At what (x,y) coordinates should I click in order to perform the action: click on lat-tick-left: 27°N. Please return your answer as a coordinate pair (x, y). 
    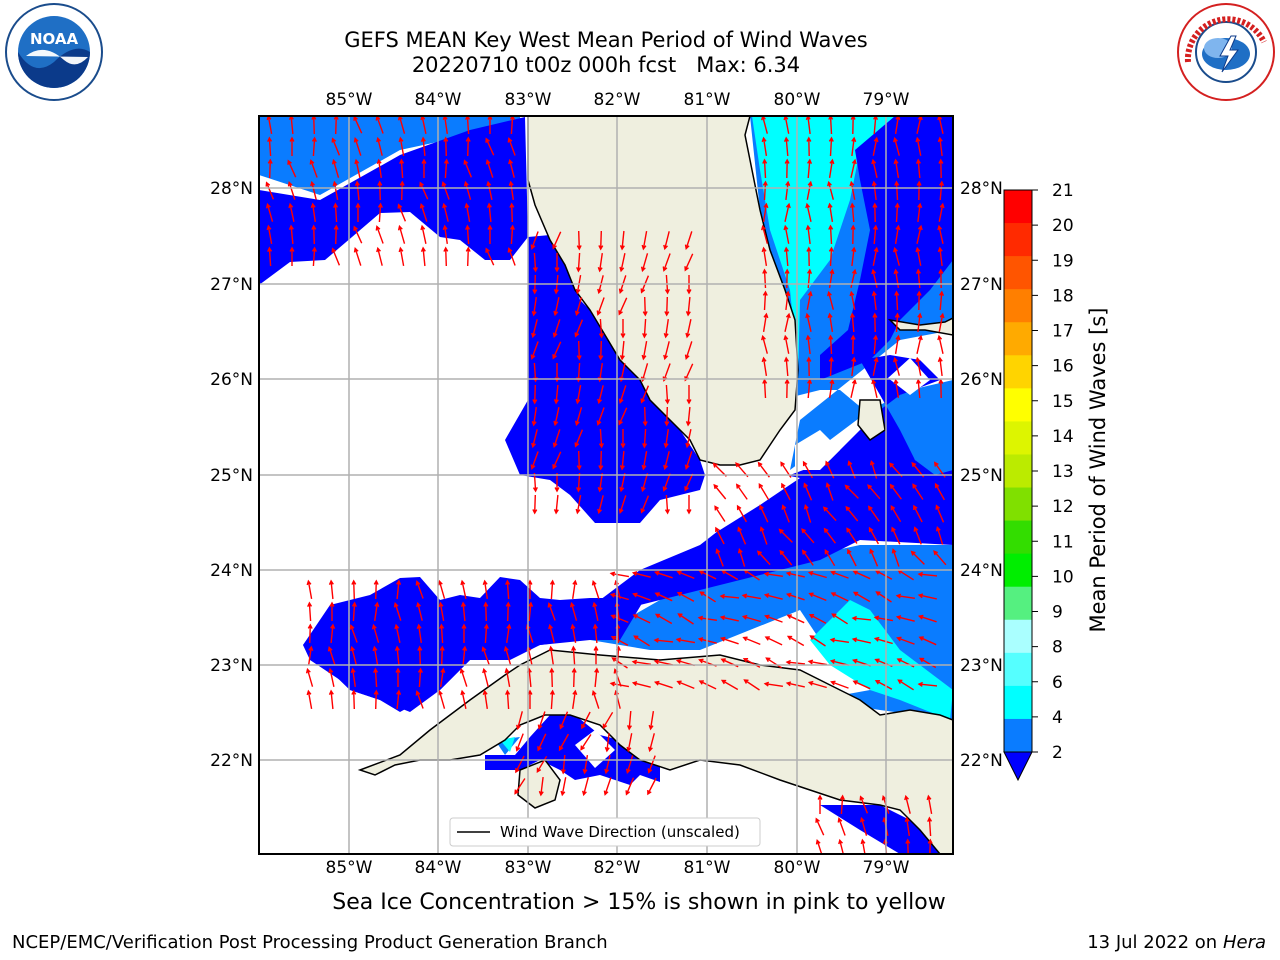
    Looking at the image, I should click on (231, 285).